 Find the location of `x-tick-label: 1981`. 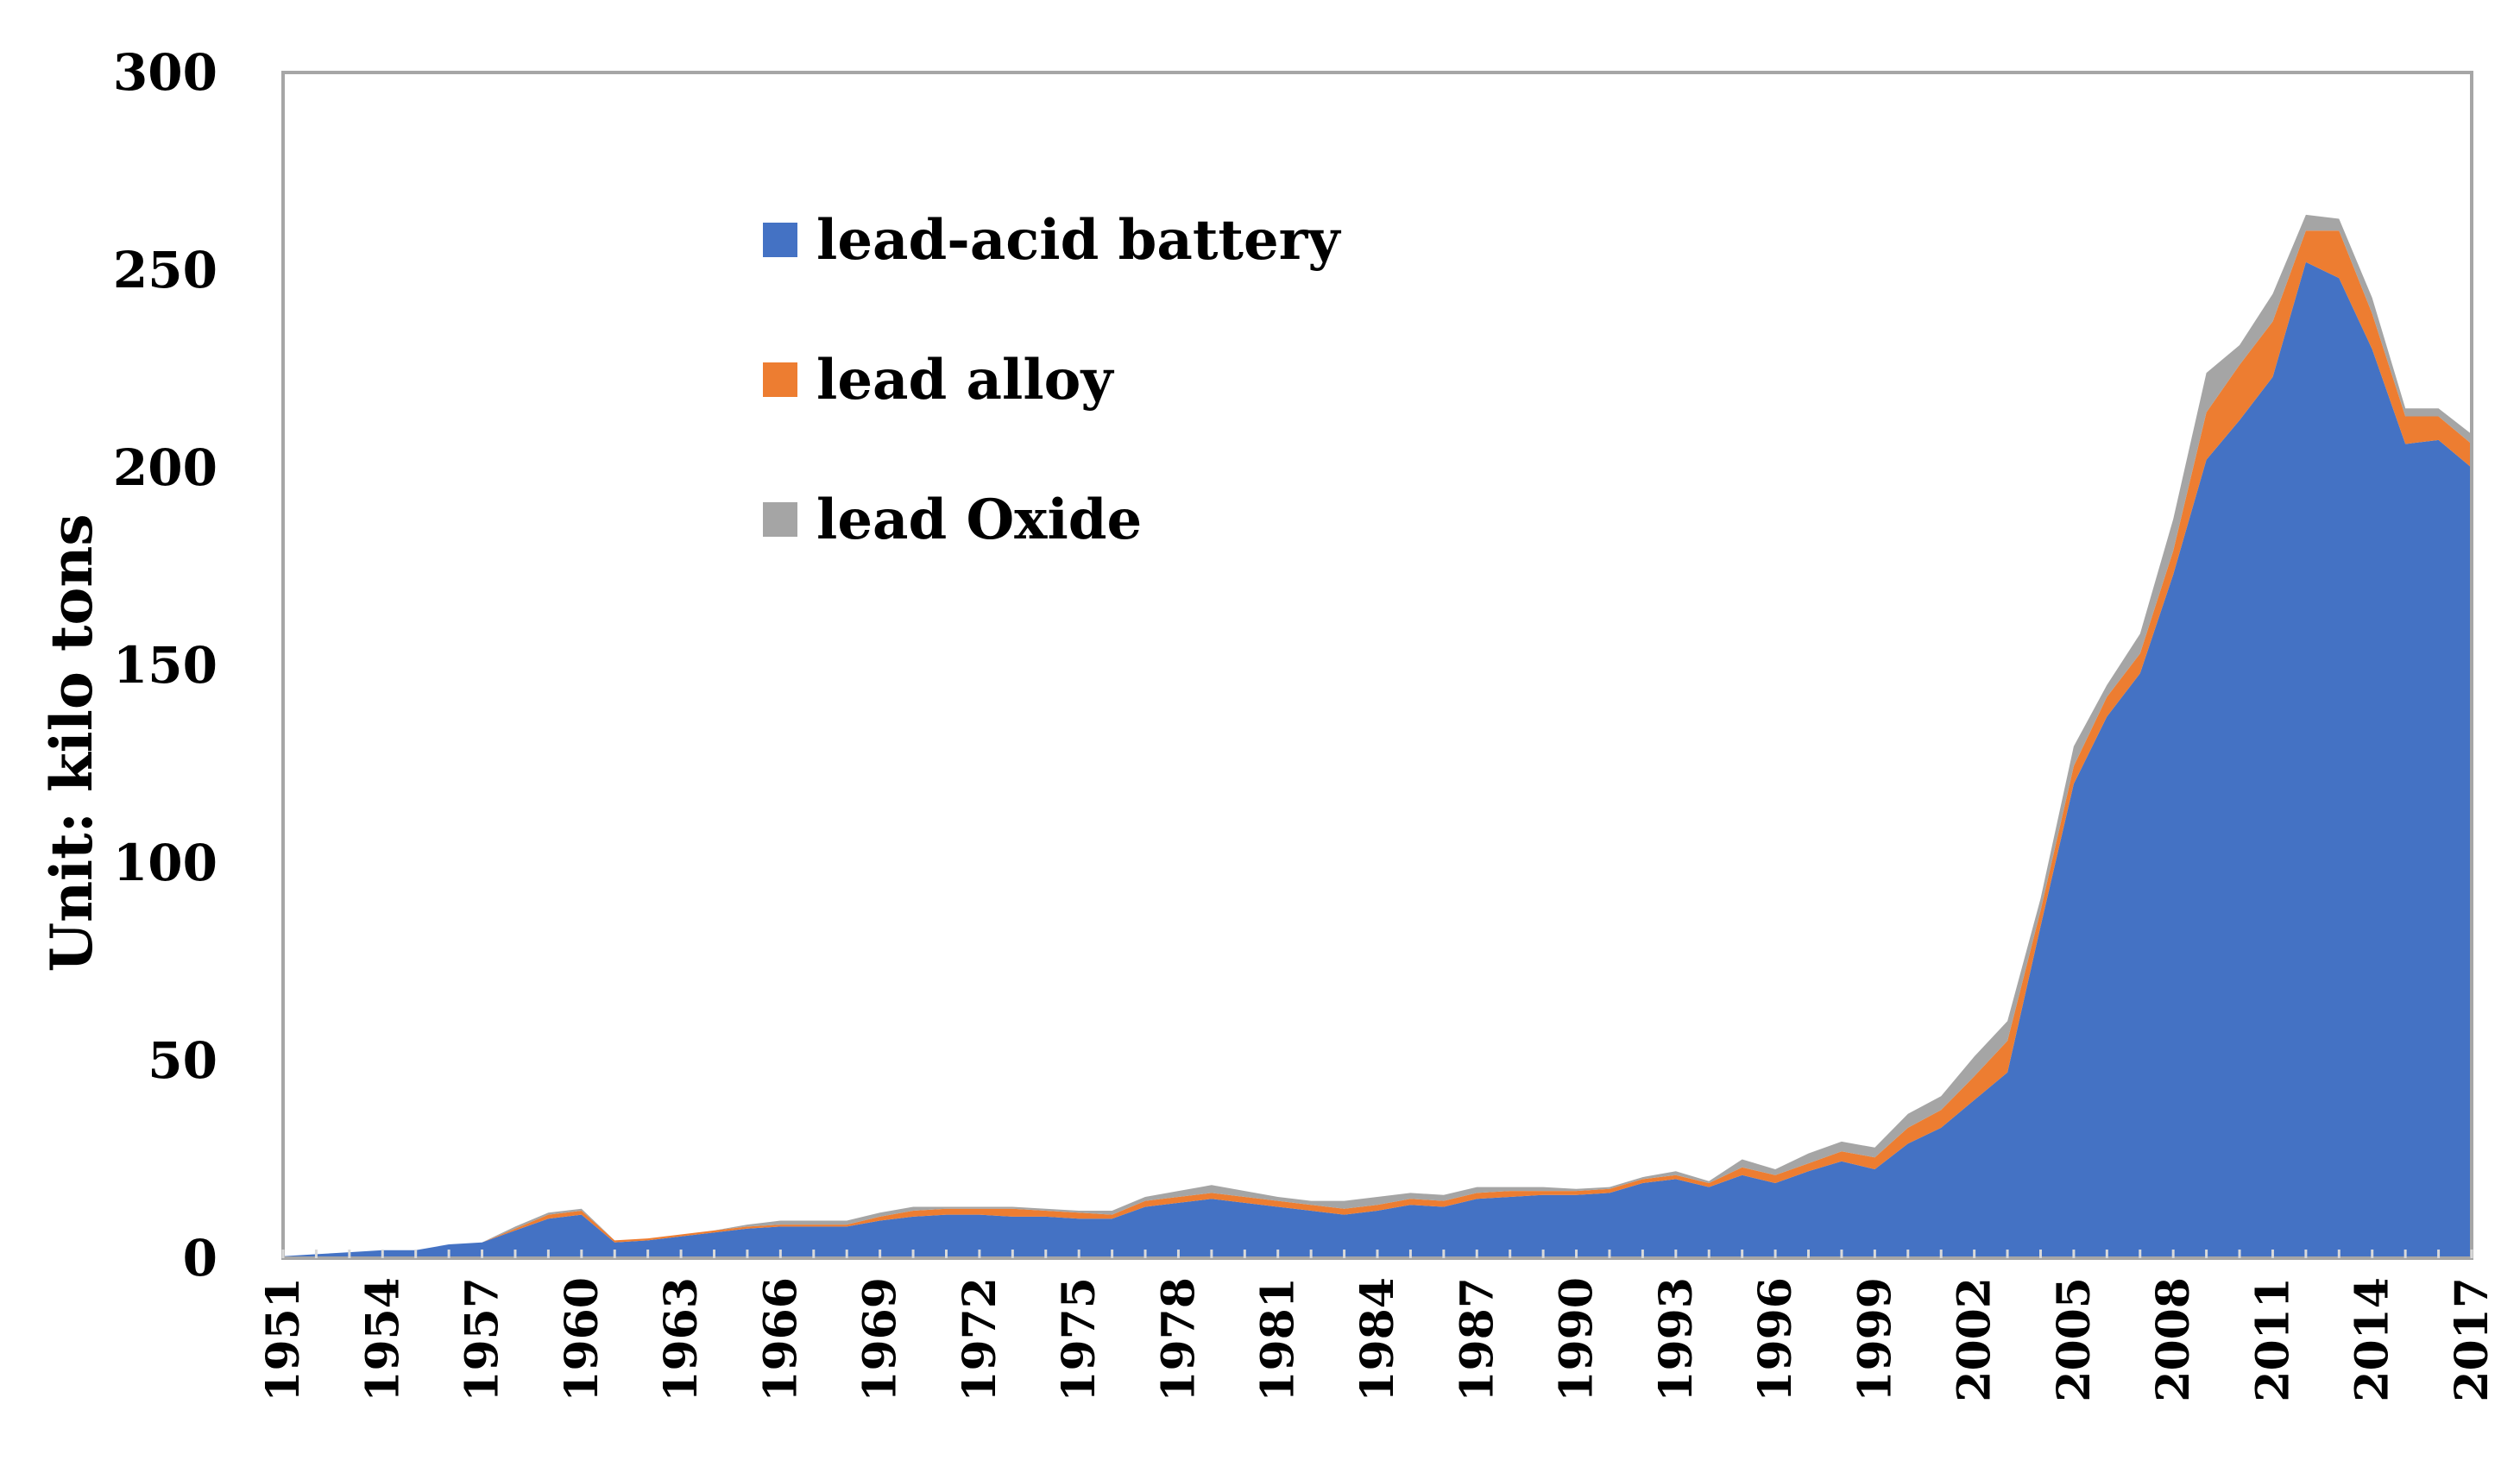

x-tick-label: 1981 is located at coordinates (1279, 1339).